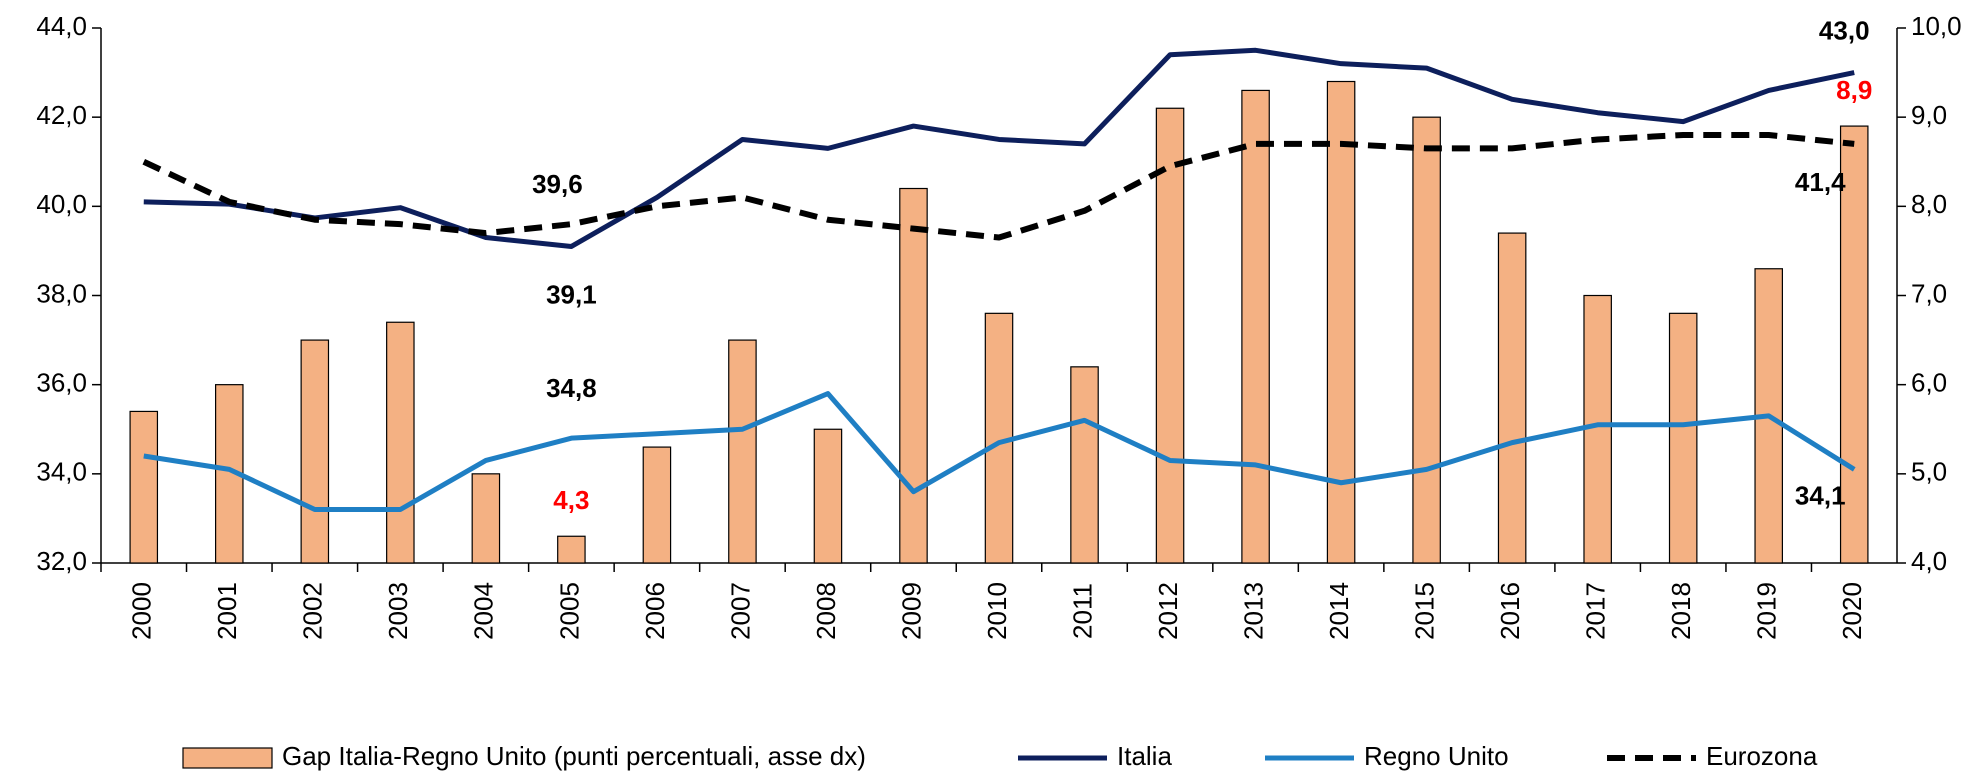 The height and width of the screenshot is (780, 1983). Describe the element at coordinates (1762, 756) in the screenshot. I see `legend-label: Eurozona` at that location.